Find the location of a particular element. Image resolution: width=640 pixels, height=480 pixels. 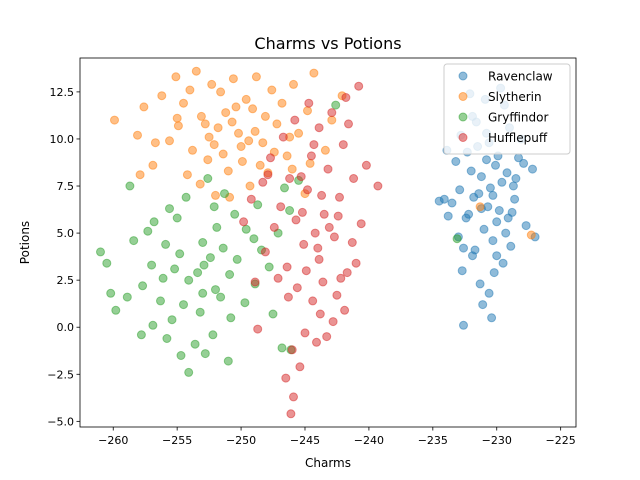

x-tick-label: −260 is located at coordinates (113, 440).